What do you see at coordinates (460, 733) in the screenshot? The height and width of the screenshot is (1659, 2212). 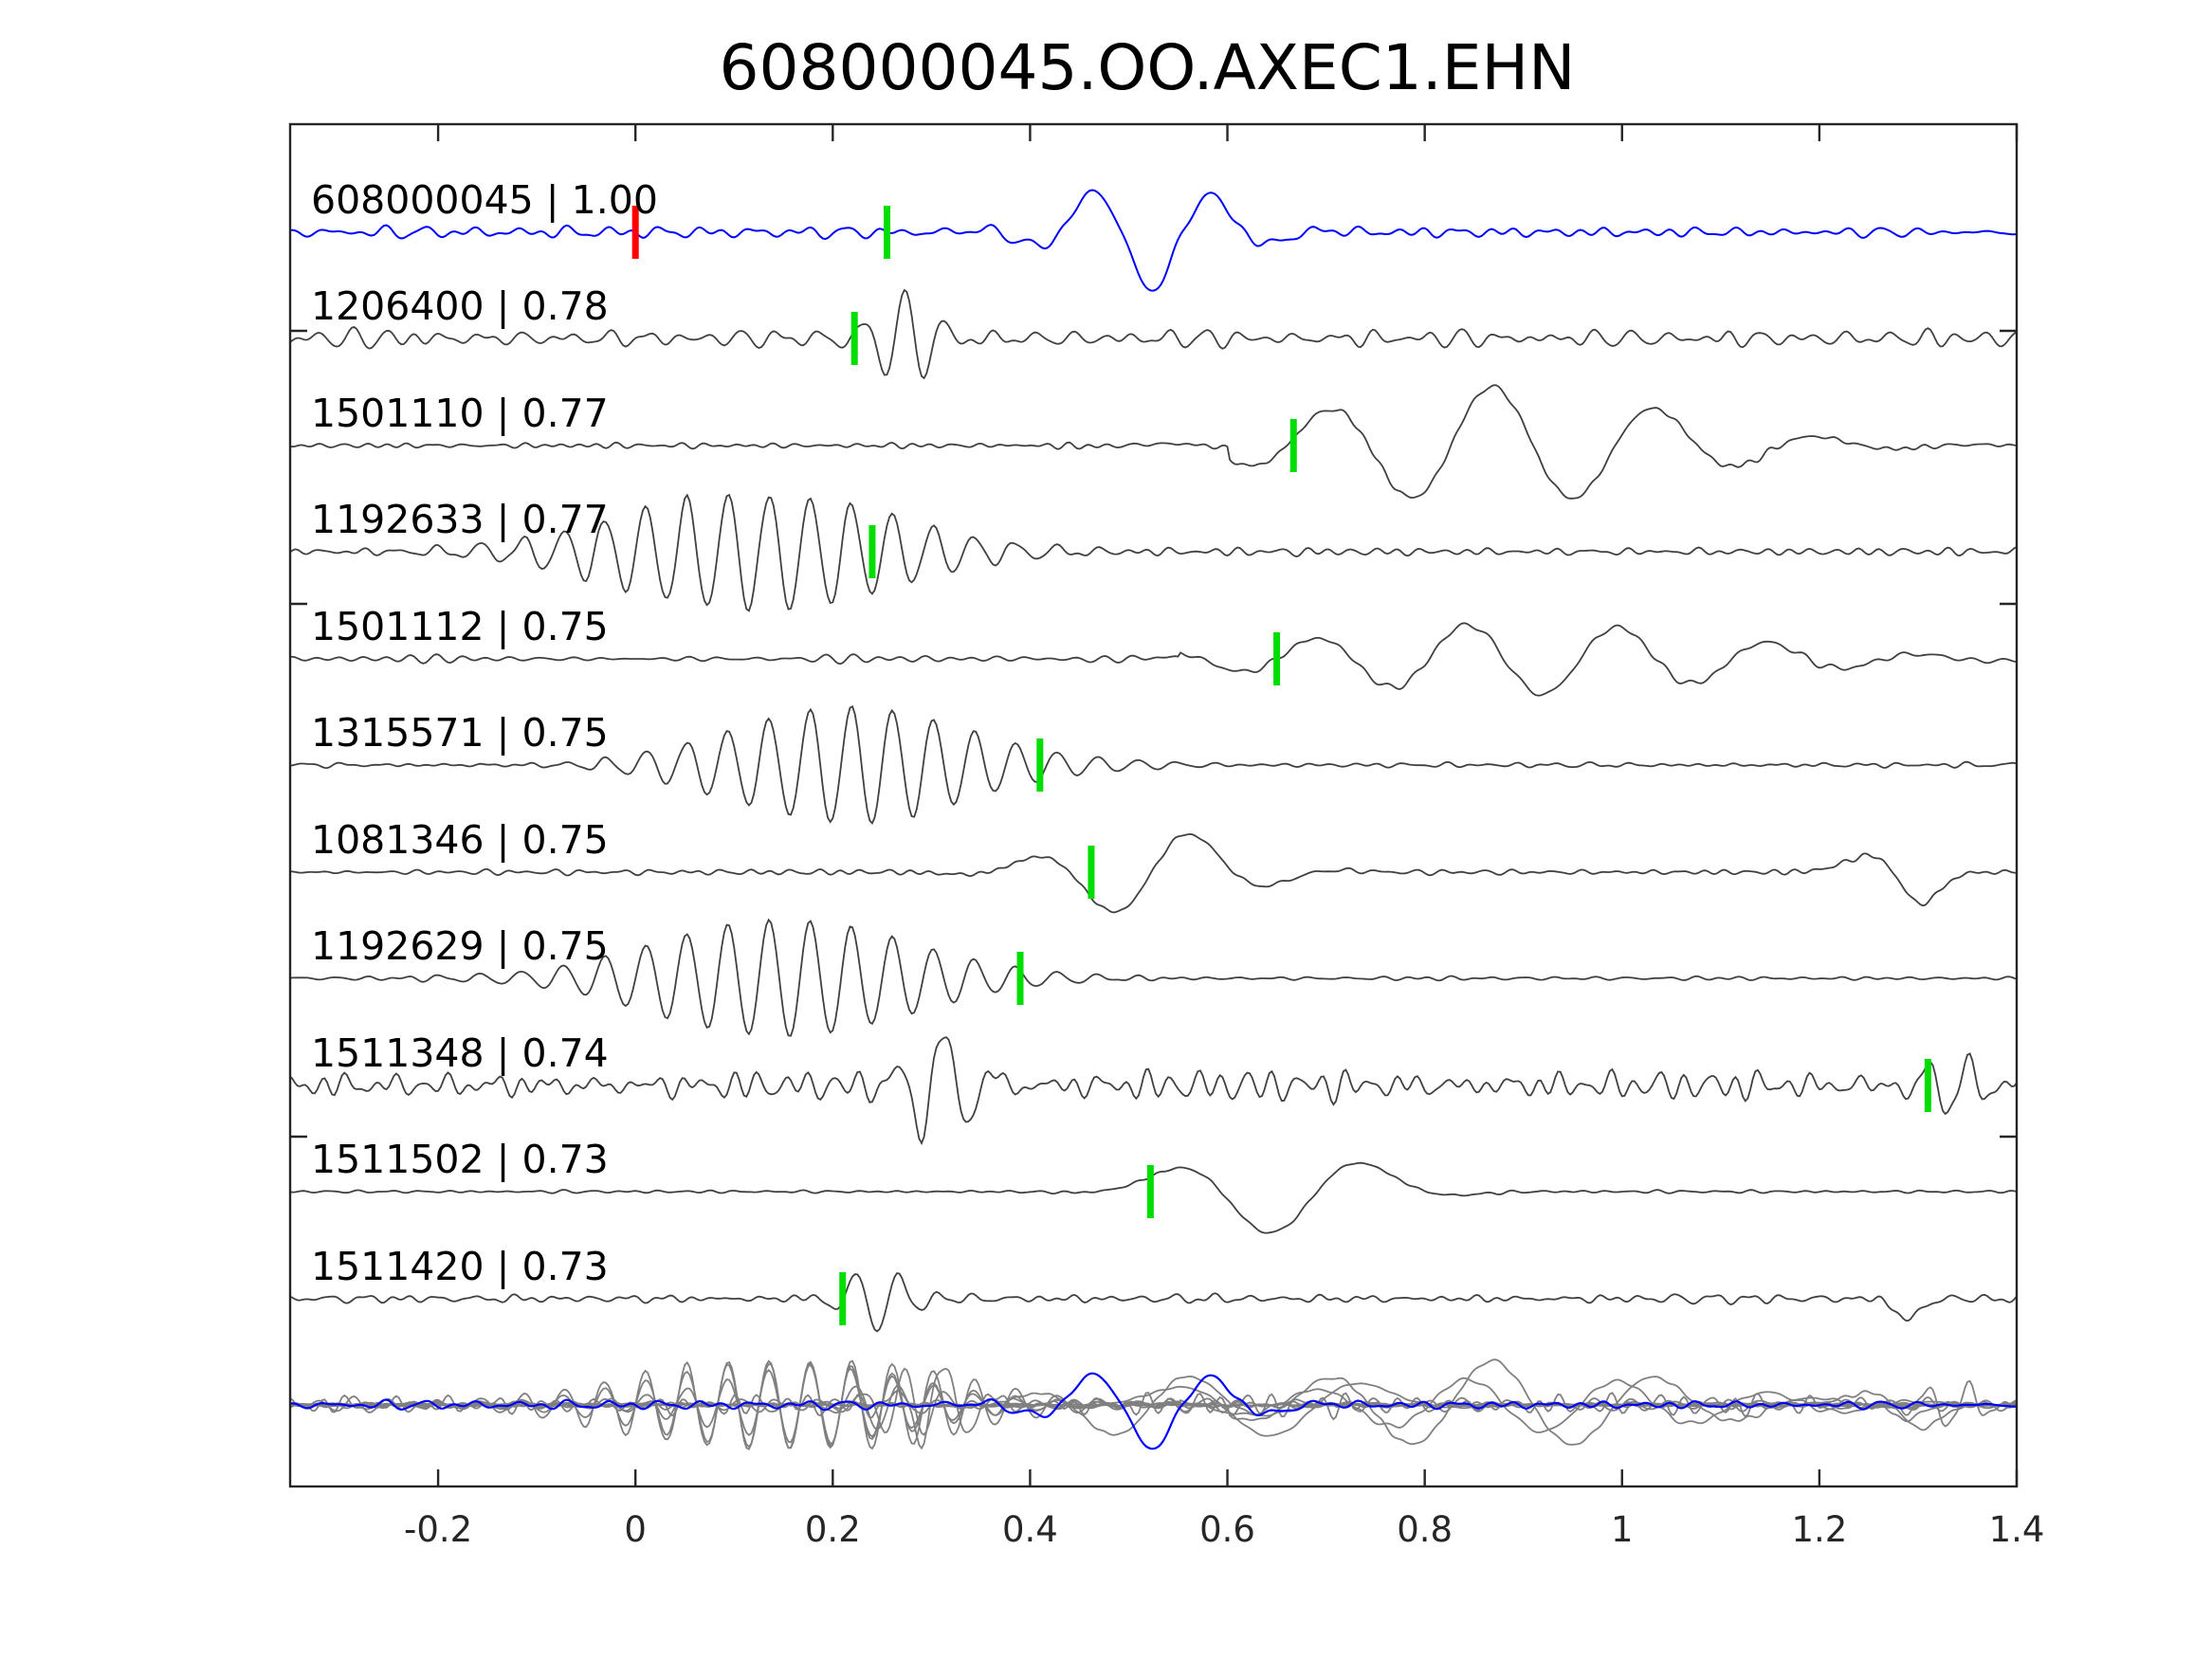 I see `trace-label: 1315571 | 0.75` at bounding box center [460, 733].